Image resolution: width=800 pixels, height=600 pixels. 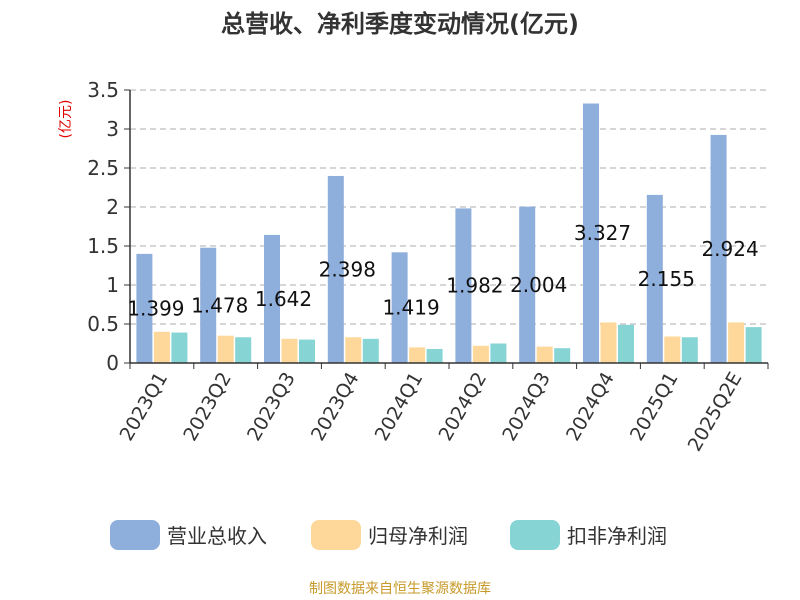 I want to click on legend: 营业总收入 归母净利润 扣非净利润, so click(x=388, y=535).